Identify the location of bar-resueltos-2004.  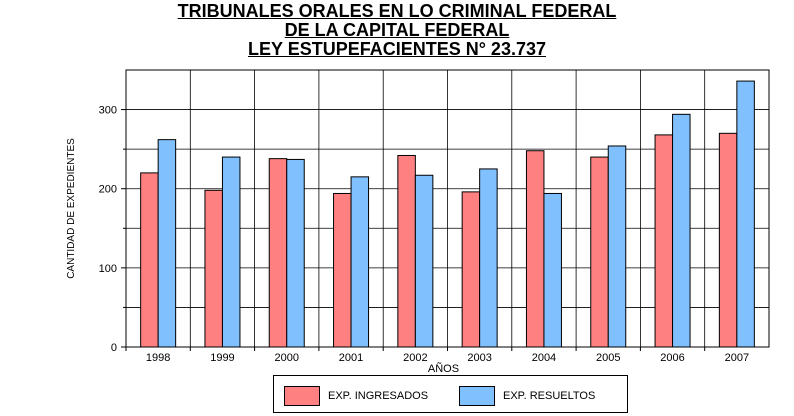
(552, 270).